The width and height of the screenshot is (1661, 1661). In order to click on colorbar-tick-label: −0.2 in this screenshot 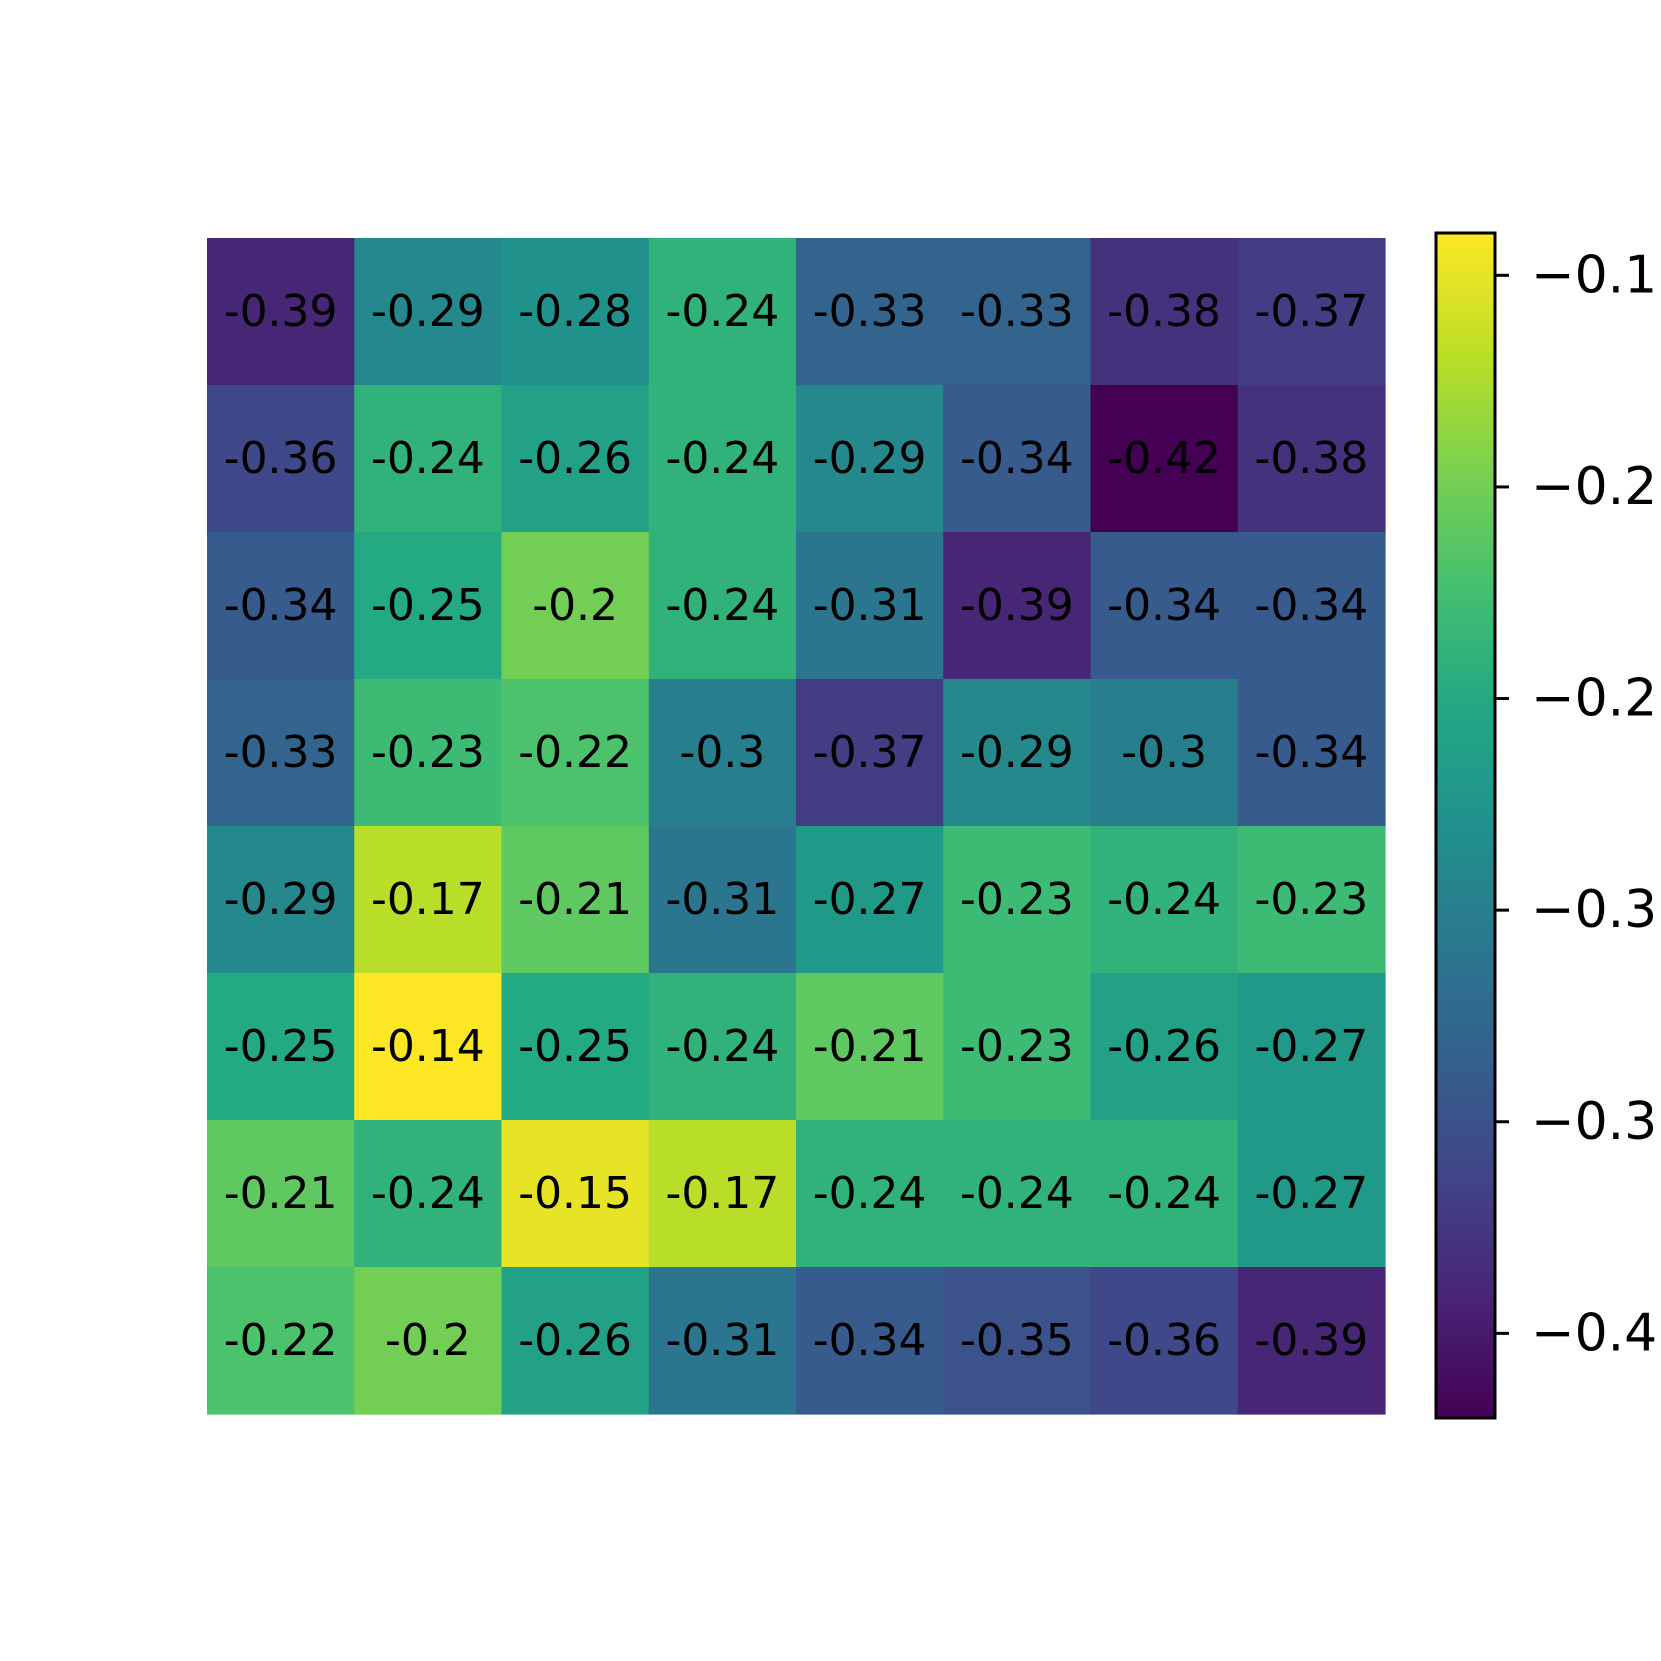, I will do `click(1594, 487)`.